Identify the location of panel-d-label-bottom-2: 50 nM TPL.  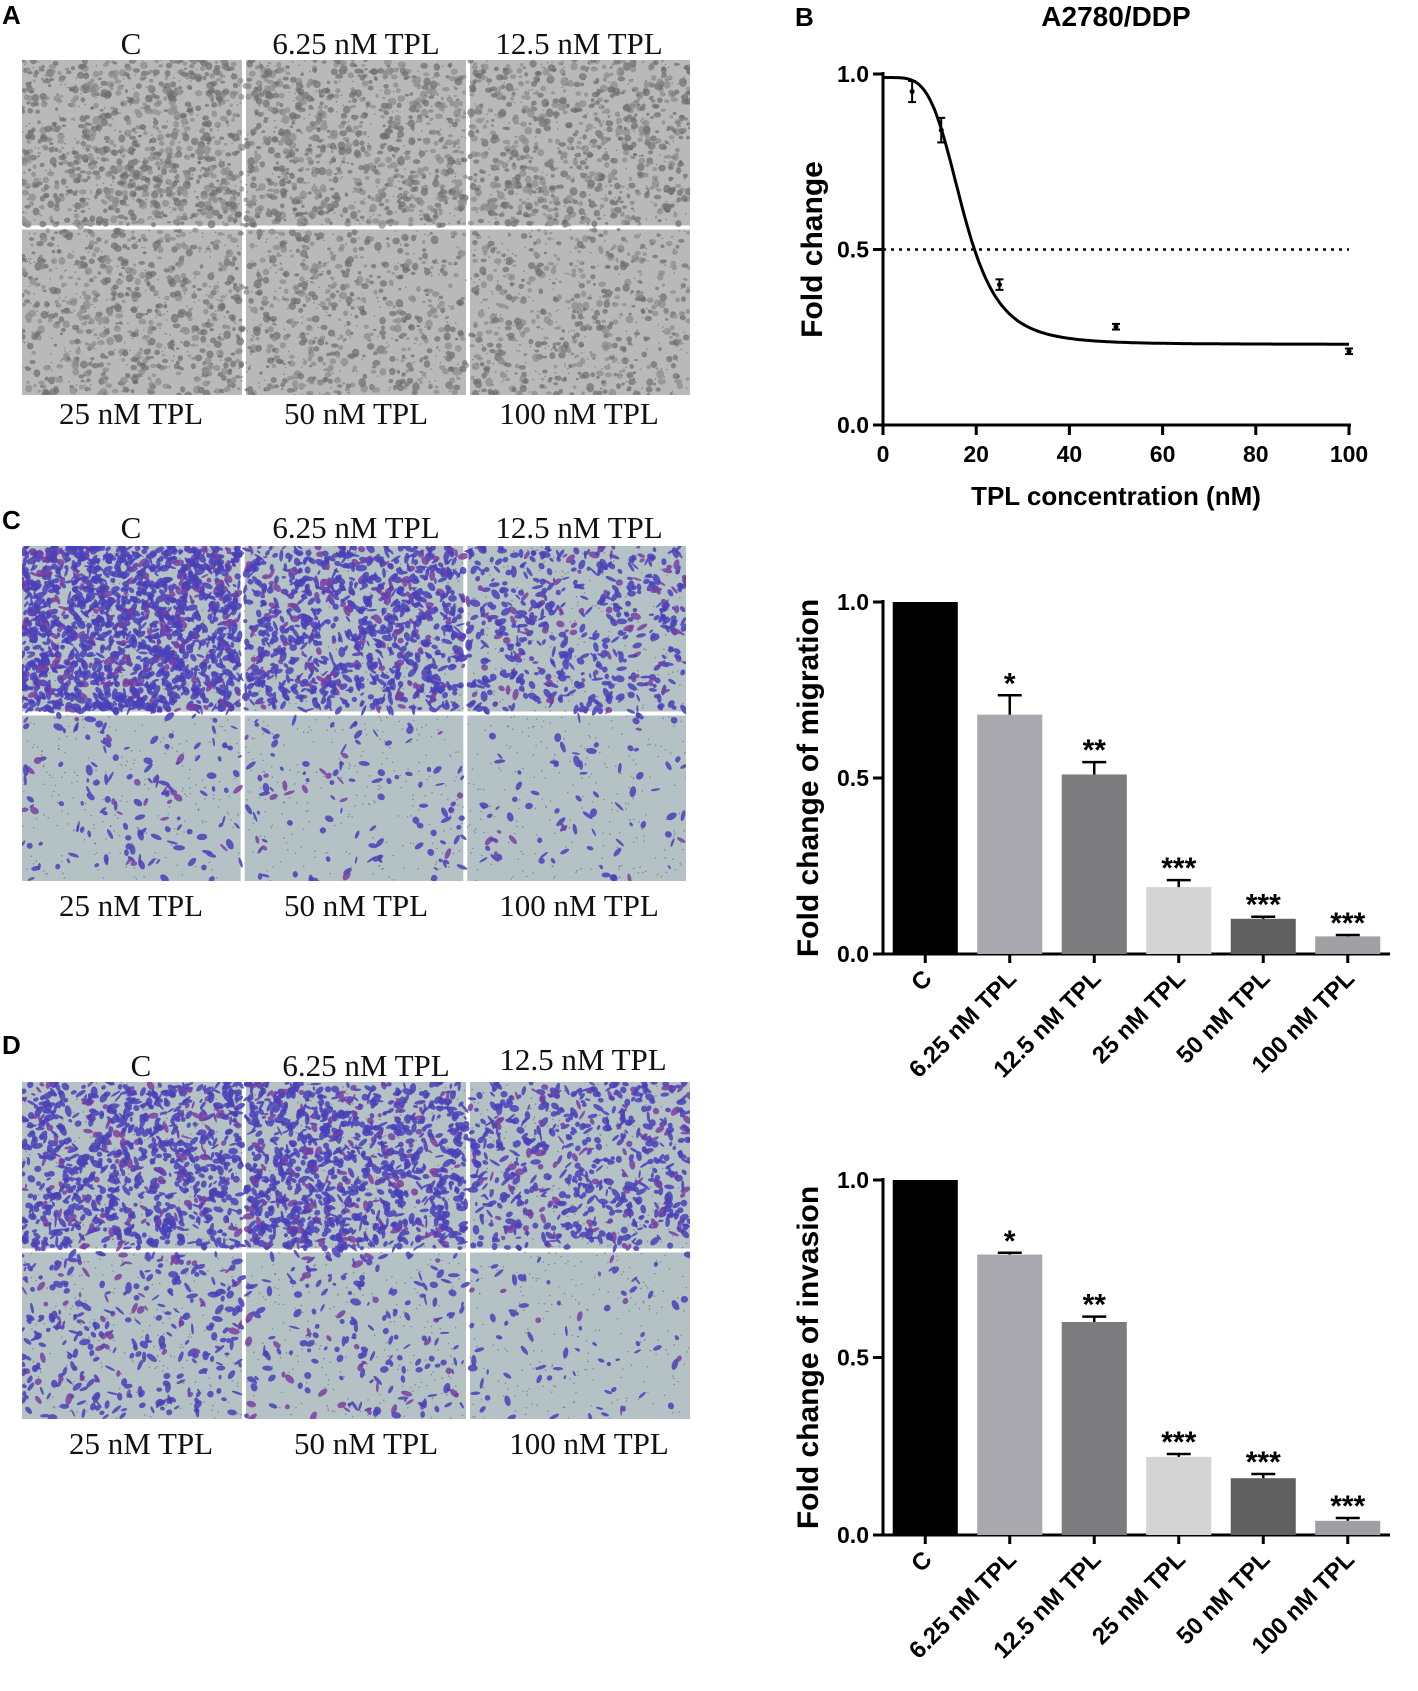
(366, 1443).